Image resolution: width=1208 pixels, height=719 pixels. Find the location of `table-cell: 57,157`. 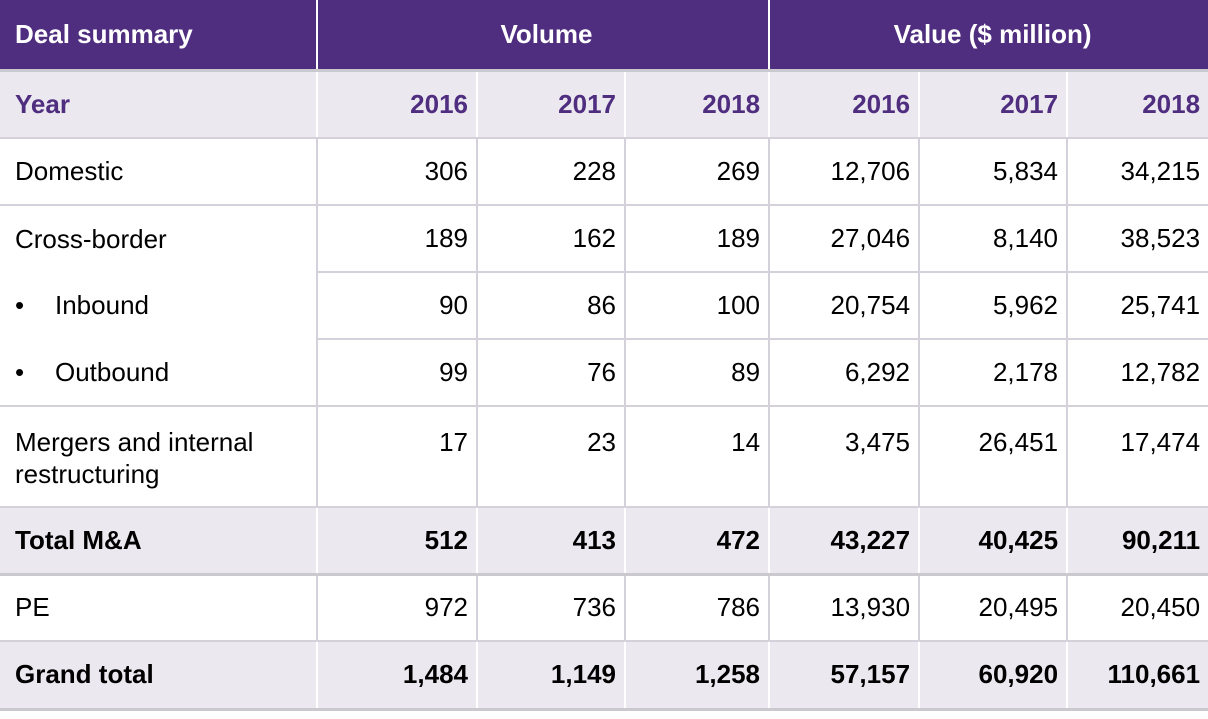

table-cell: 57,157 is located at coordinates (845, 675).